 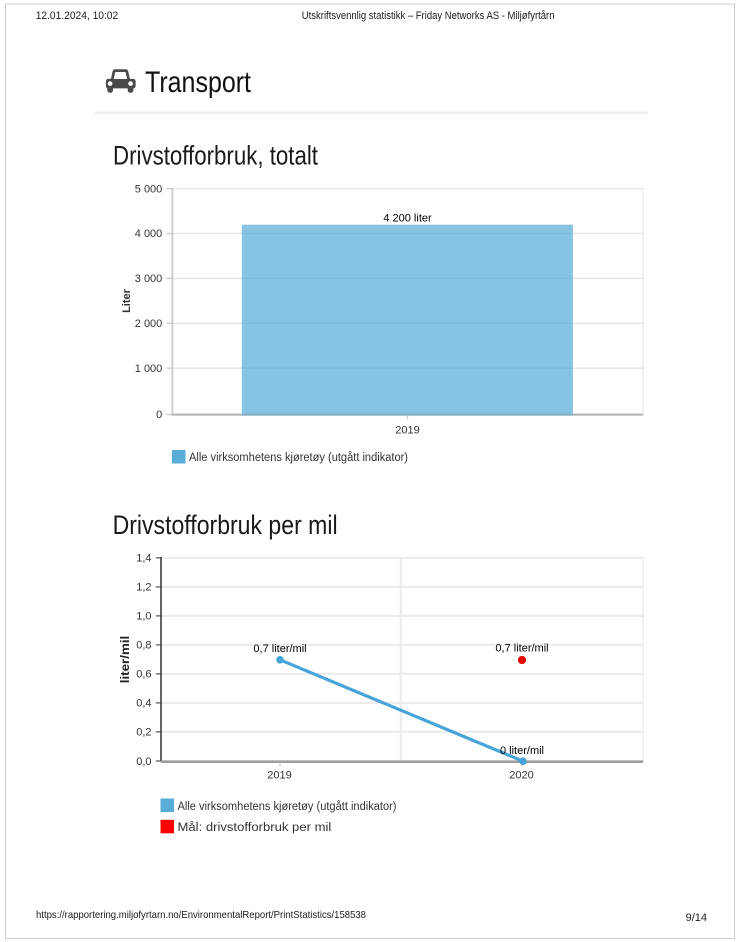 What do you see at coordinates (143, 558) in the screenshot?
I see `svg-text: 1,4` at bounding box center [143, 558].